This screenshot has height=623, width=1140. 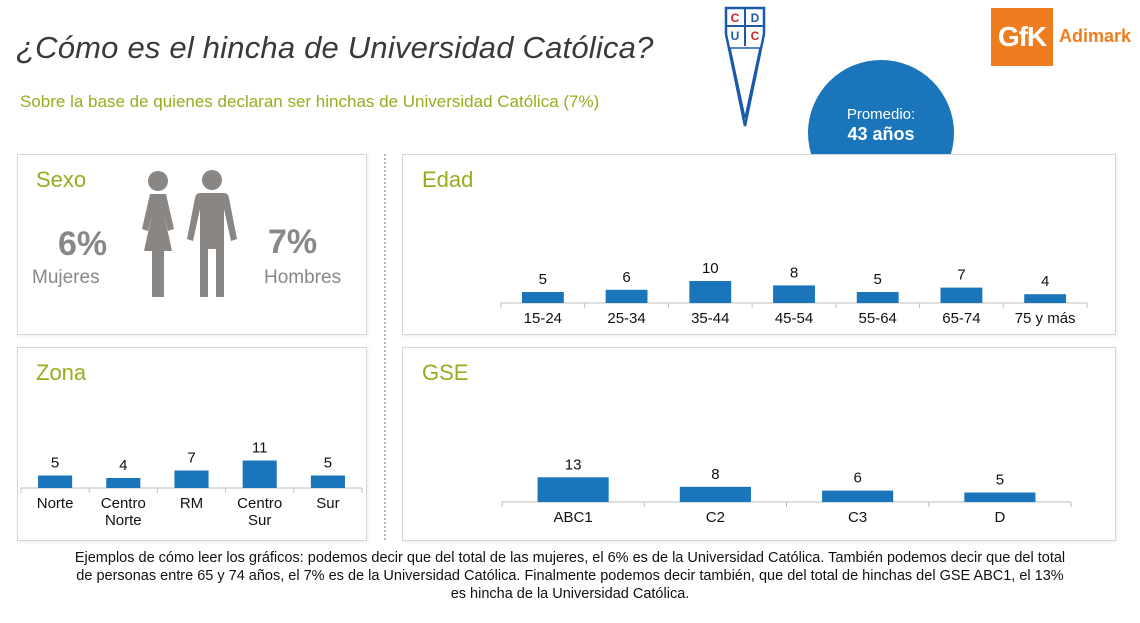 What do you see at coordinates (83, 244) in the screenshot?
I see `women-percentage: 6%` at bounding box center [83, 244].